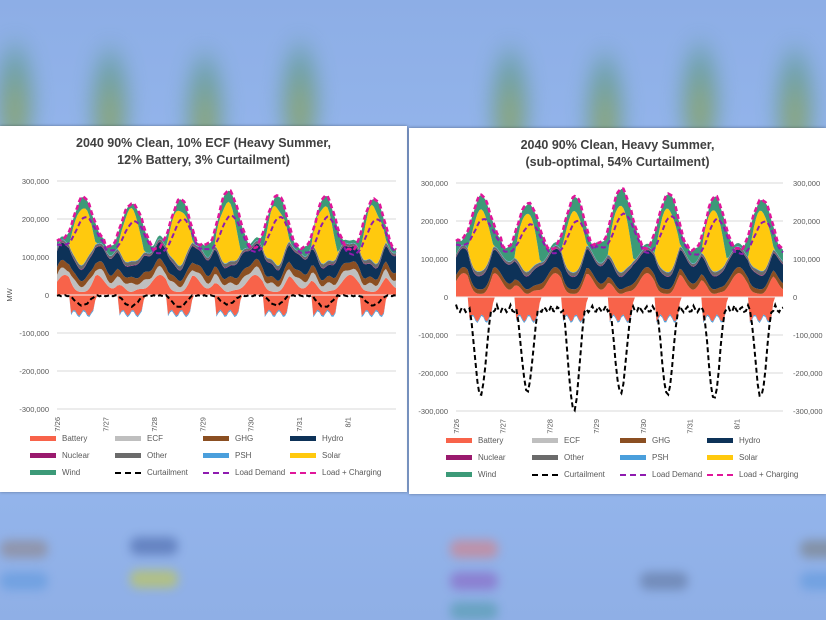 The height and width of the screenshot is (620, 826). What do you see at coordinates (71, 472) in the screenshot?
I see `legend-label: Wind` at bounding box center [71, 472].